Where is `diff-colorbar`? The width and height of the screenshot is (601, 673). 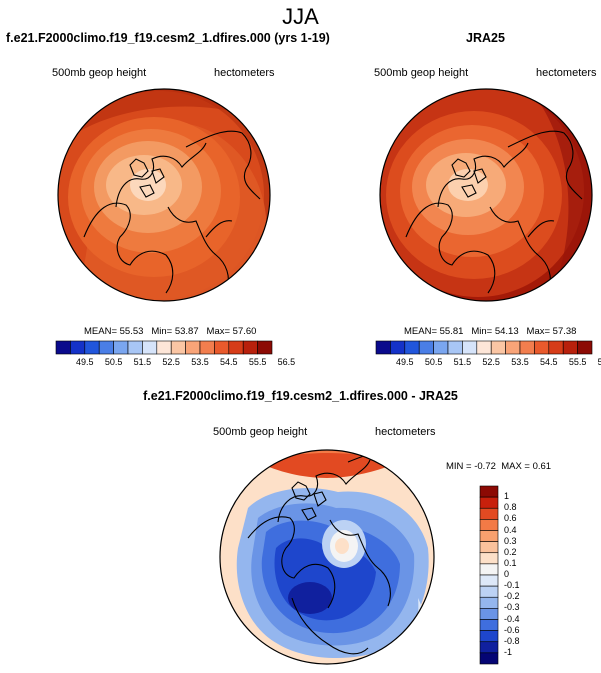
diff-colorbar is located at coordinates (489, 575).